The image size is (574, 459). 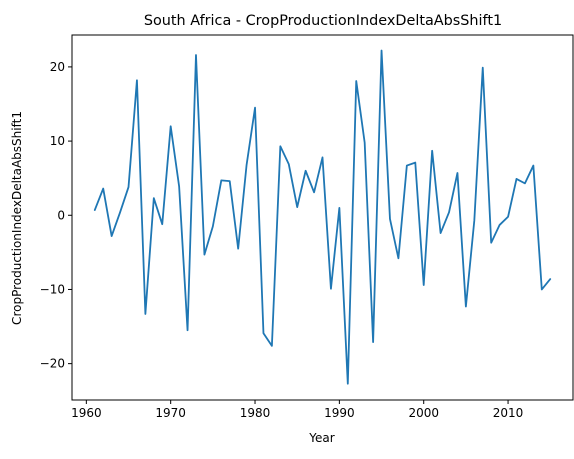 I want to click on y-axis-ticks: −20 −10 0 10 20, so click(x=56, y=215).